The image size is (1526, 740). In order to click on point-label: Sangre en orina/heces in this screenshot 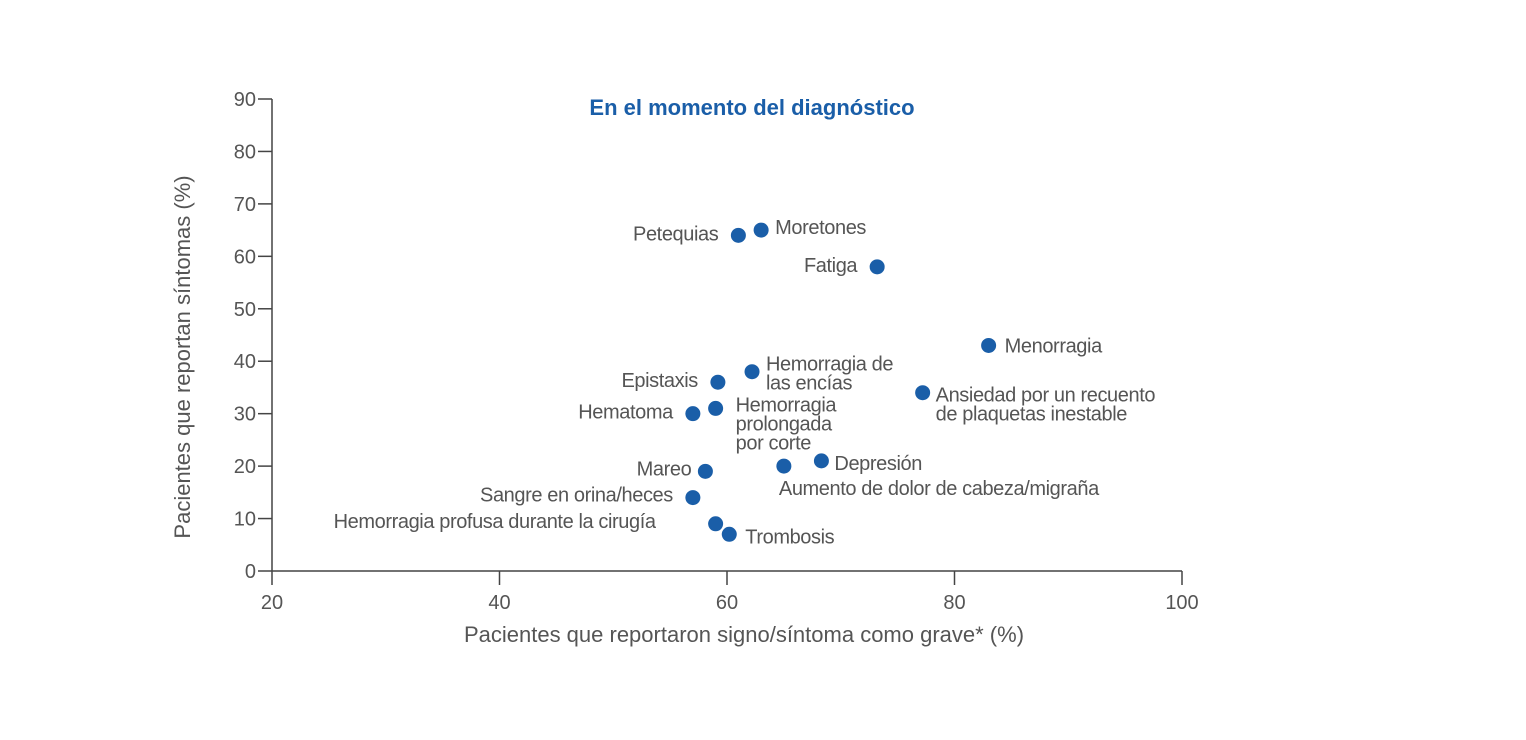, I will do `click(576, 496)`.